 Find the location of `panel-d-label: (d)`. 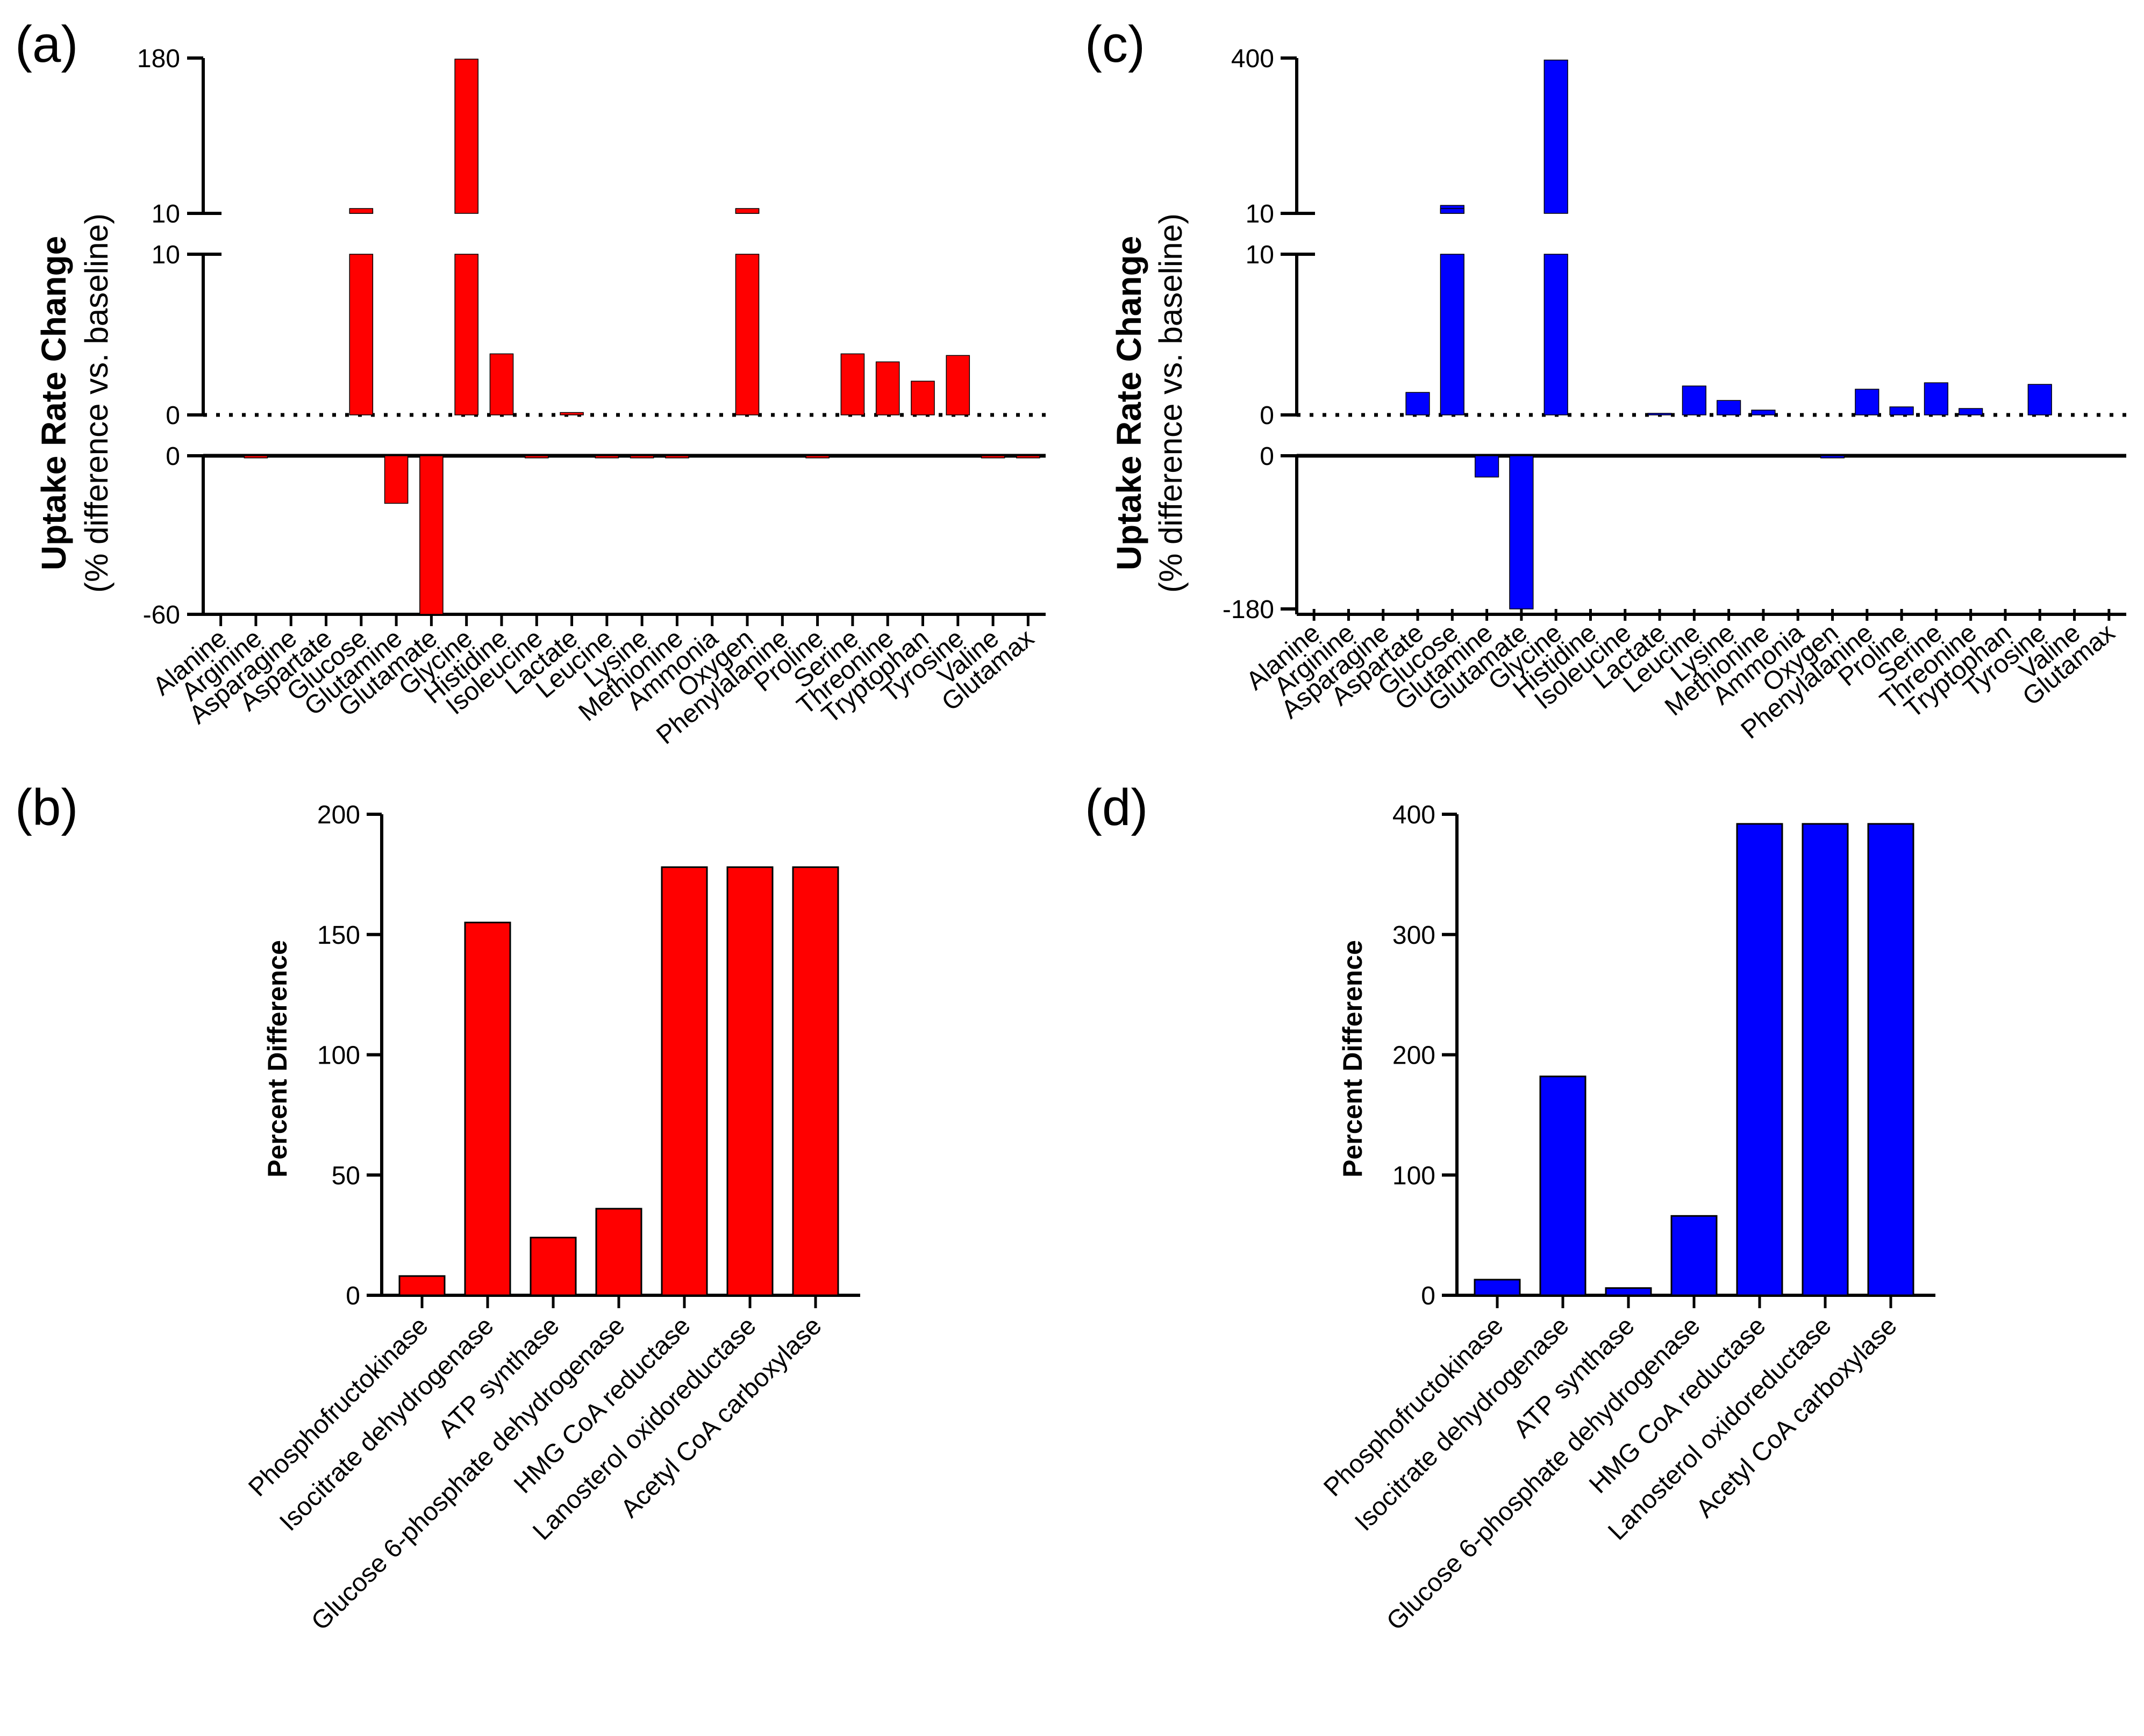

panel-d-label: (d) is located at coordinates (1116, 807).